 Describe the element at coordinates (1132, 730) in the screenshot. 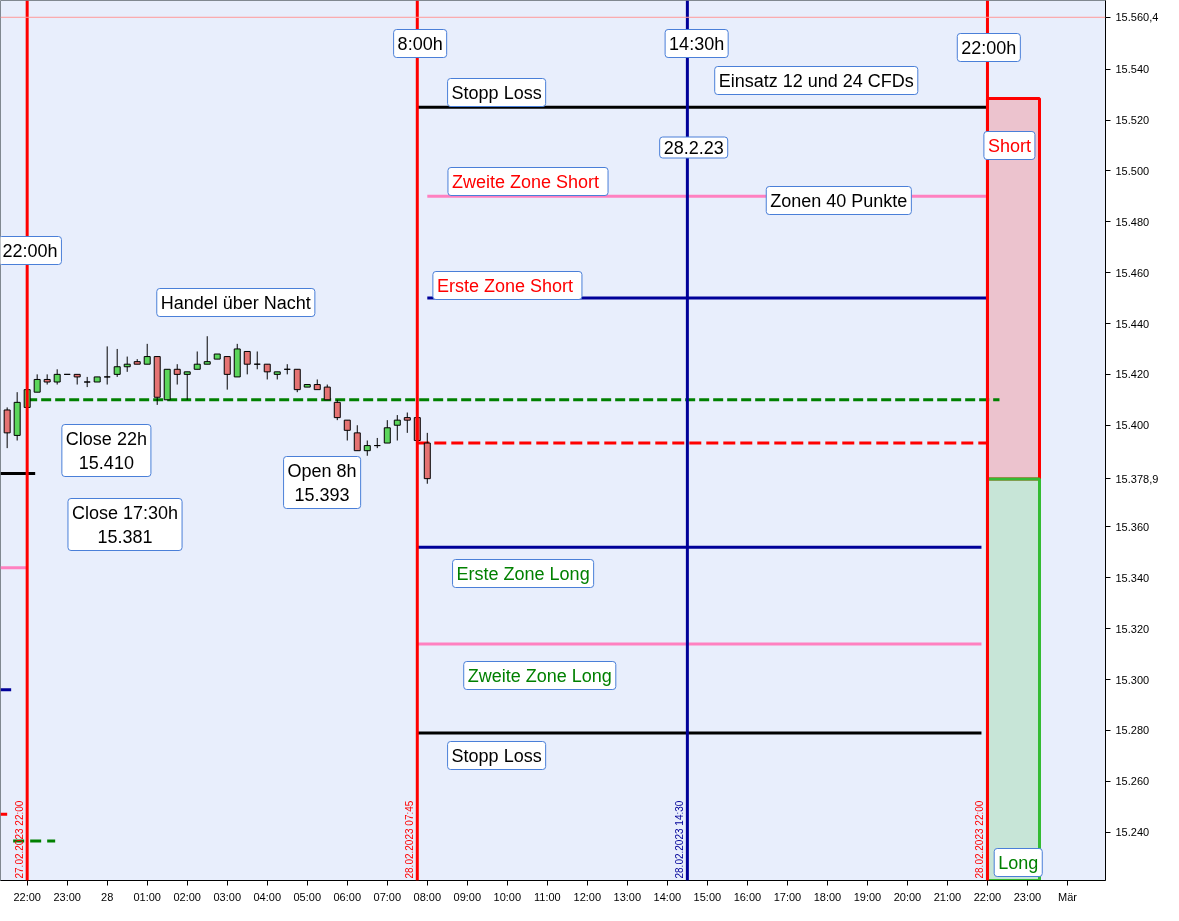

I see `y-tick-label: 15.280` at that location.